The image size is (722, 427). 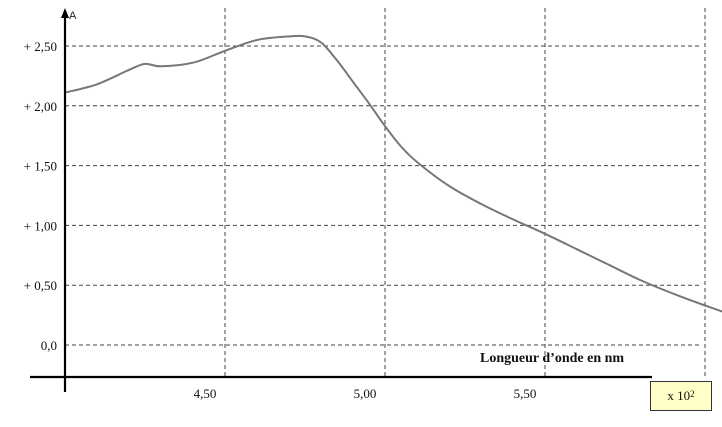 What do you see at coordinates (445, 393) in the screenshot?
I see `x-tick-labels: 4,505,005,506,006,507,007,50` at bounding box center [445, 393].